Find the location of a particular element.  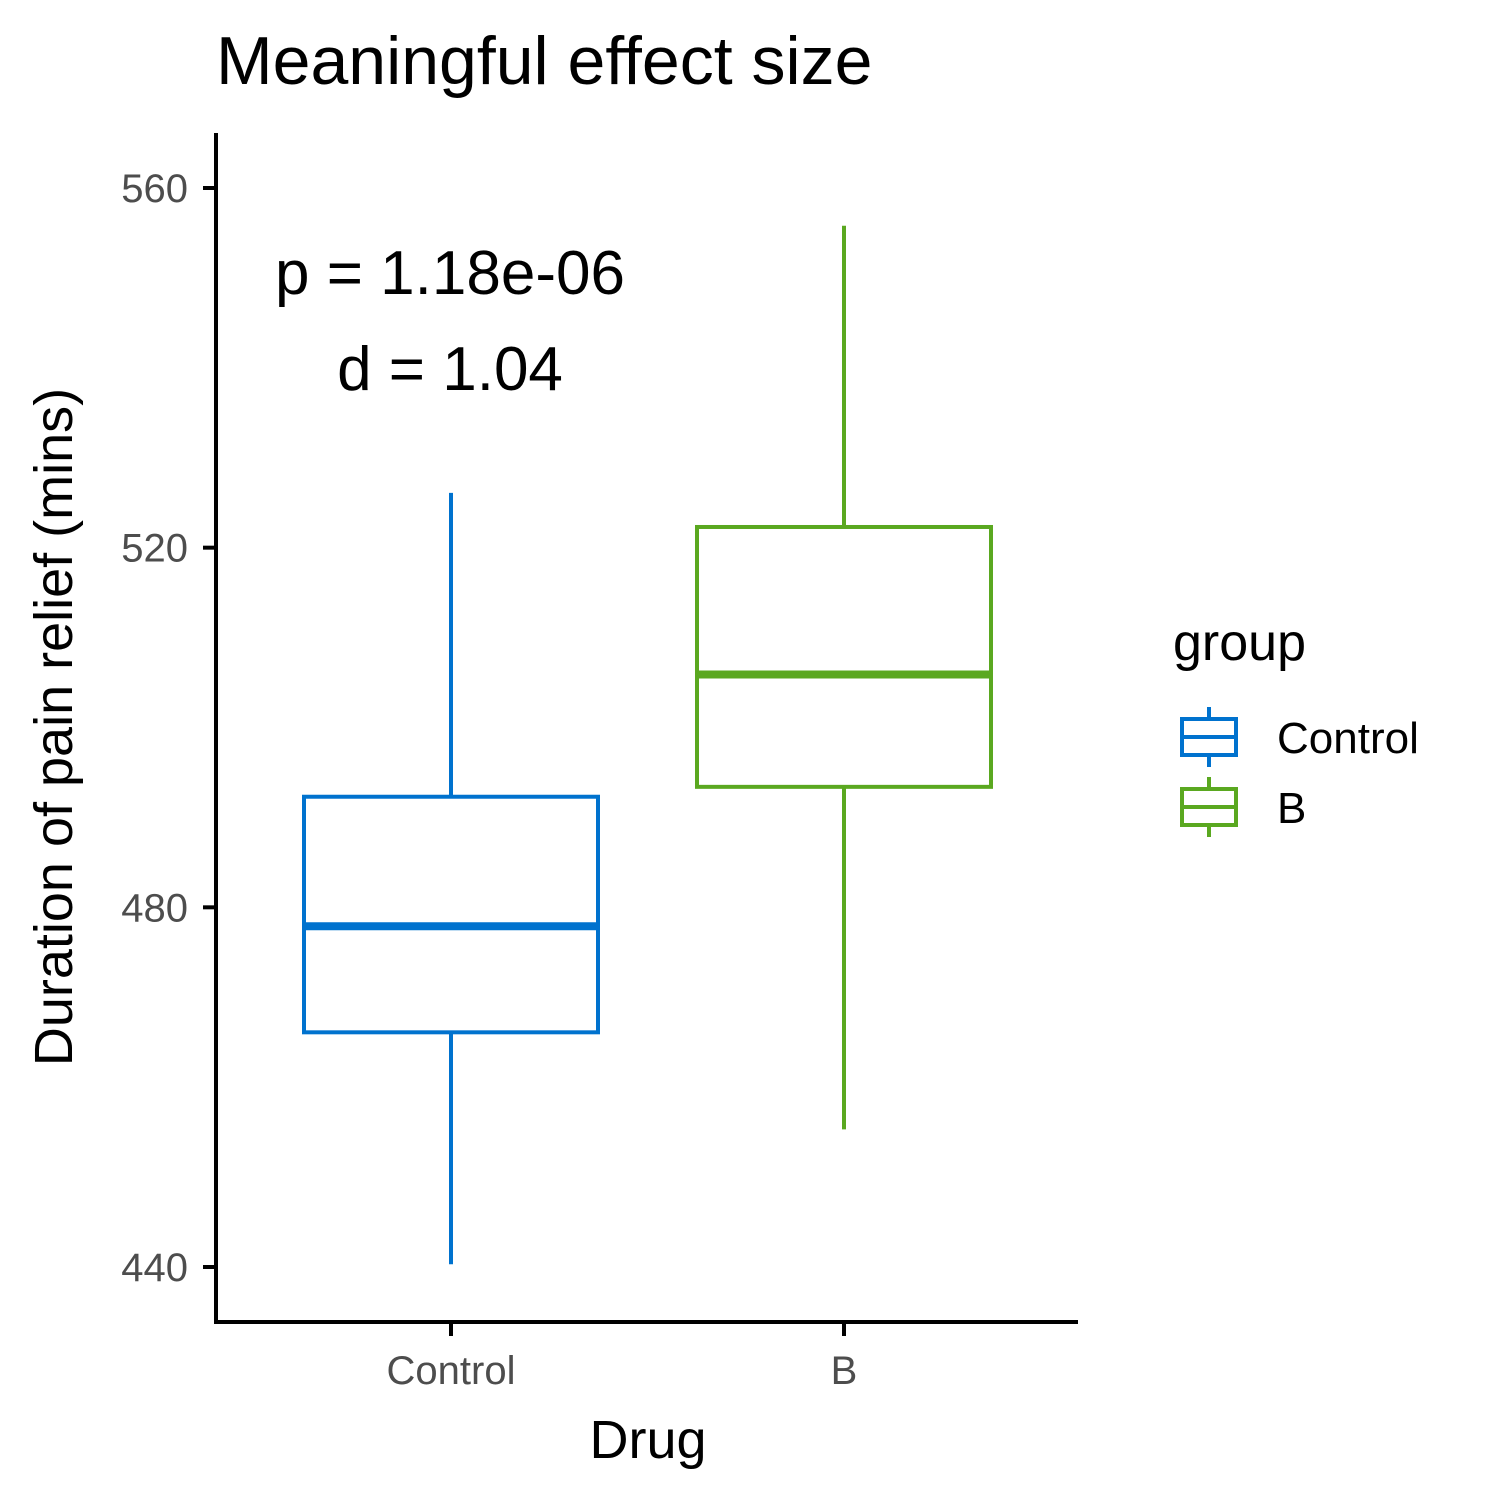

legend-label: B is located at coordinates (1291, 808).